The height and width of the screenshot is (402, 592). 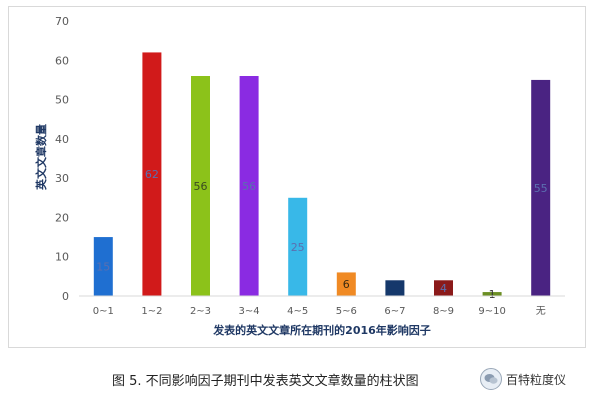 I want to click on wechat-icon, so click(x=491, y=379).